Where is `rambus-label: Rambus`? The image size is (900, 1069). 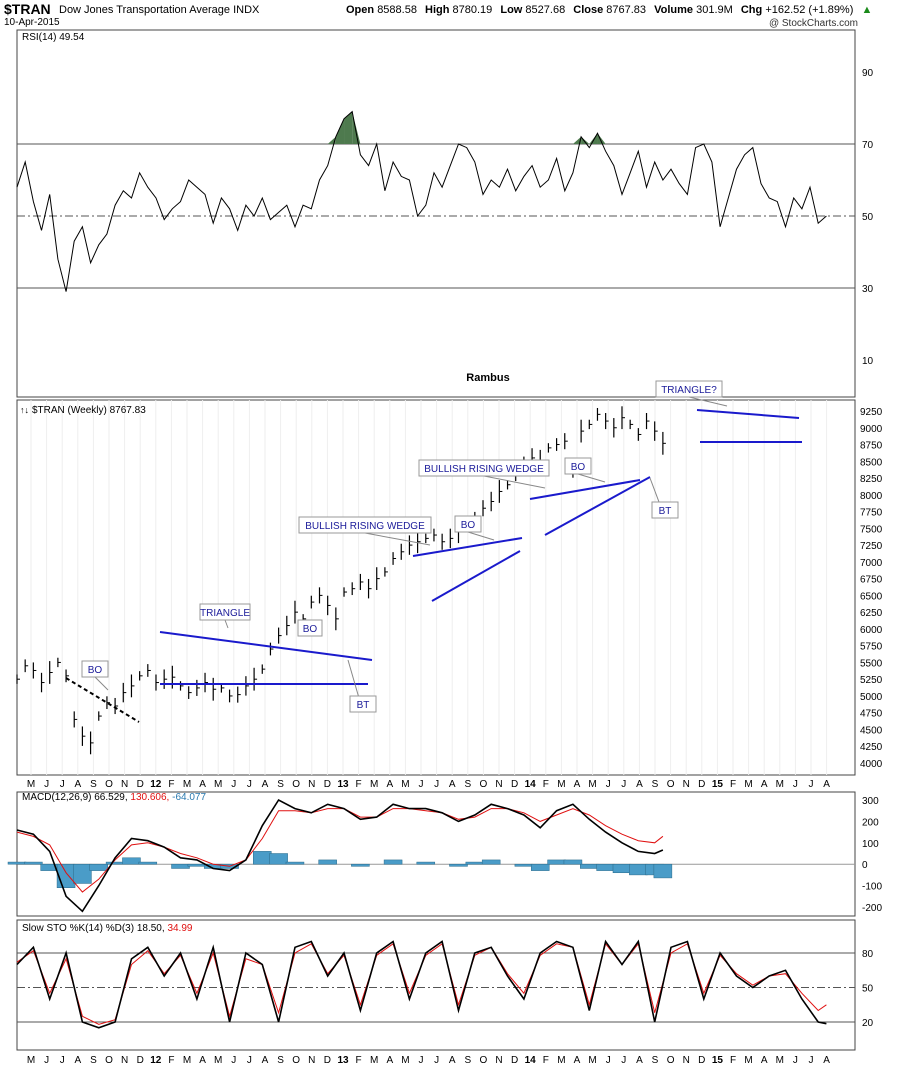
rambus-label: Rambus is located at coordinates (487, 378).